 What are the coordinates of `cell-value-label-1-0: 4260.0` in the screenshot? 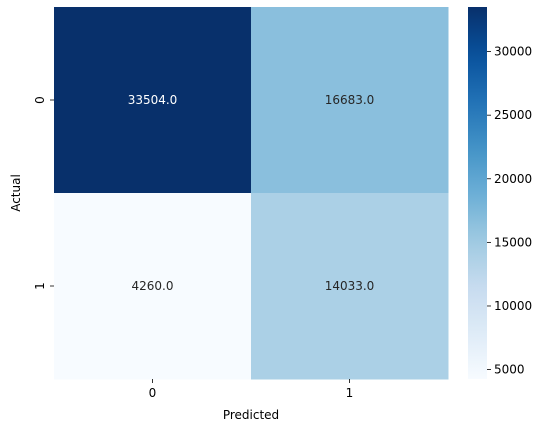 It's located at (153, 286).